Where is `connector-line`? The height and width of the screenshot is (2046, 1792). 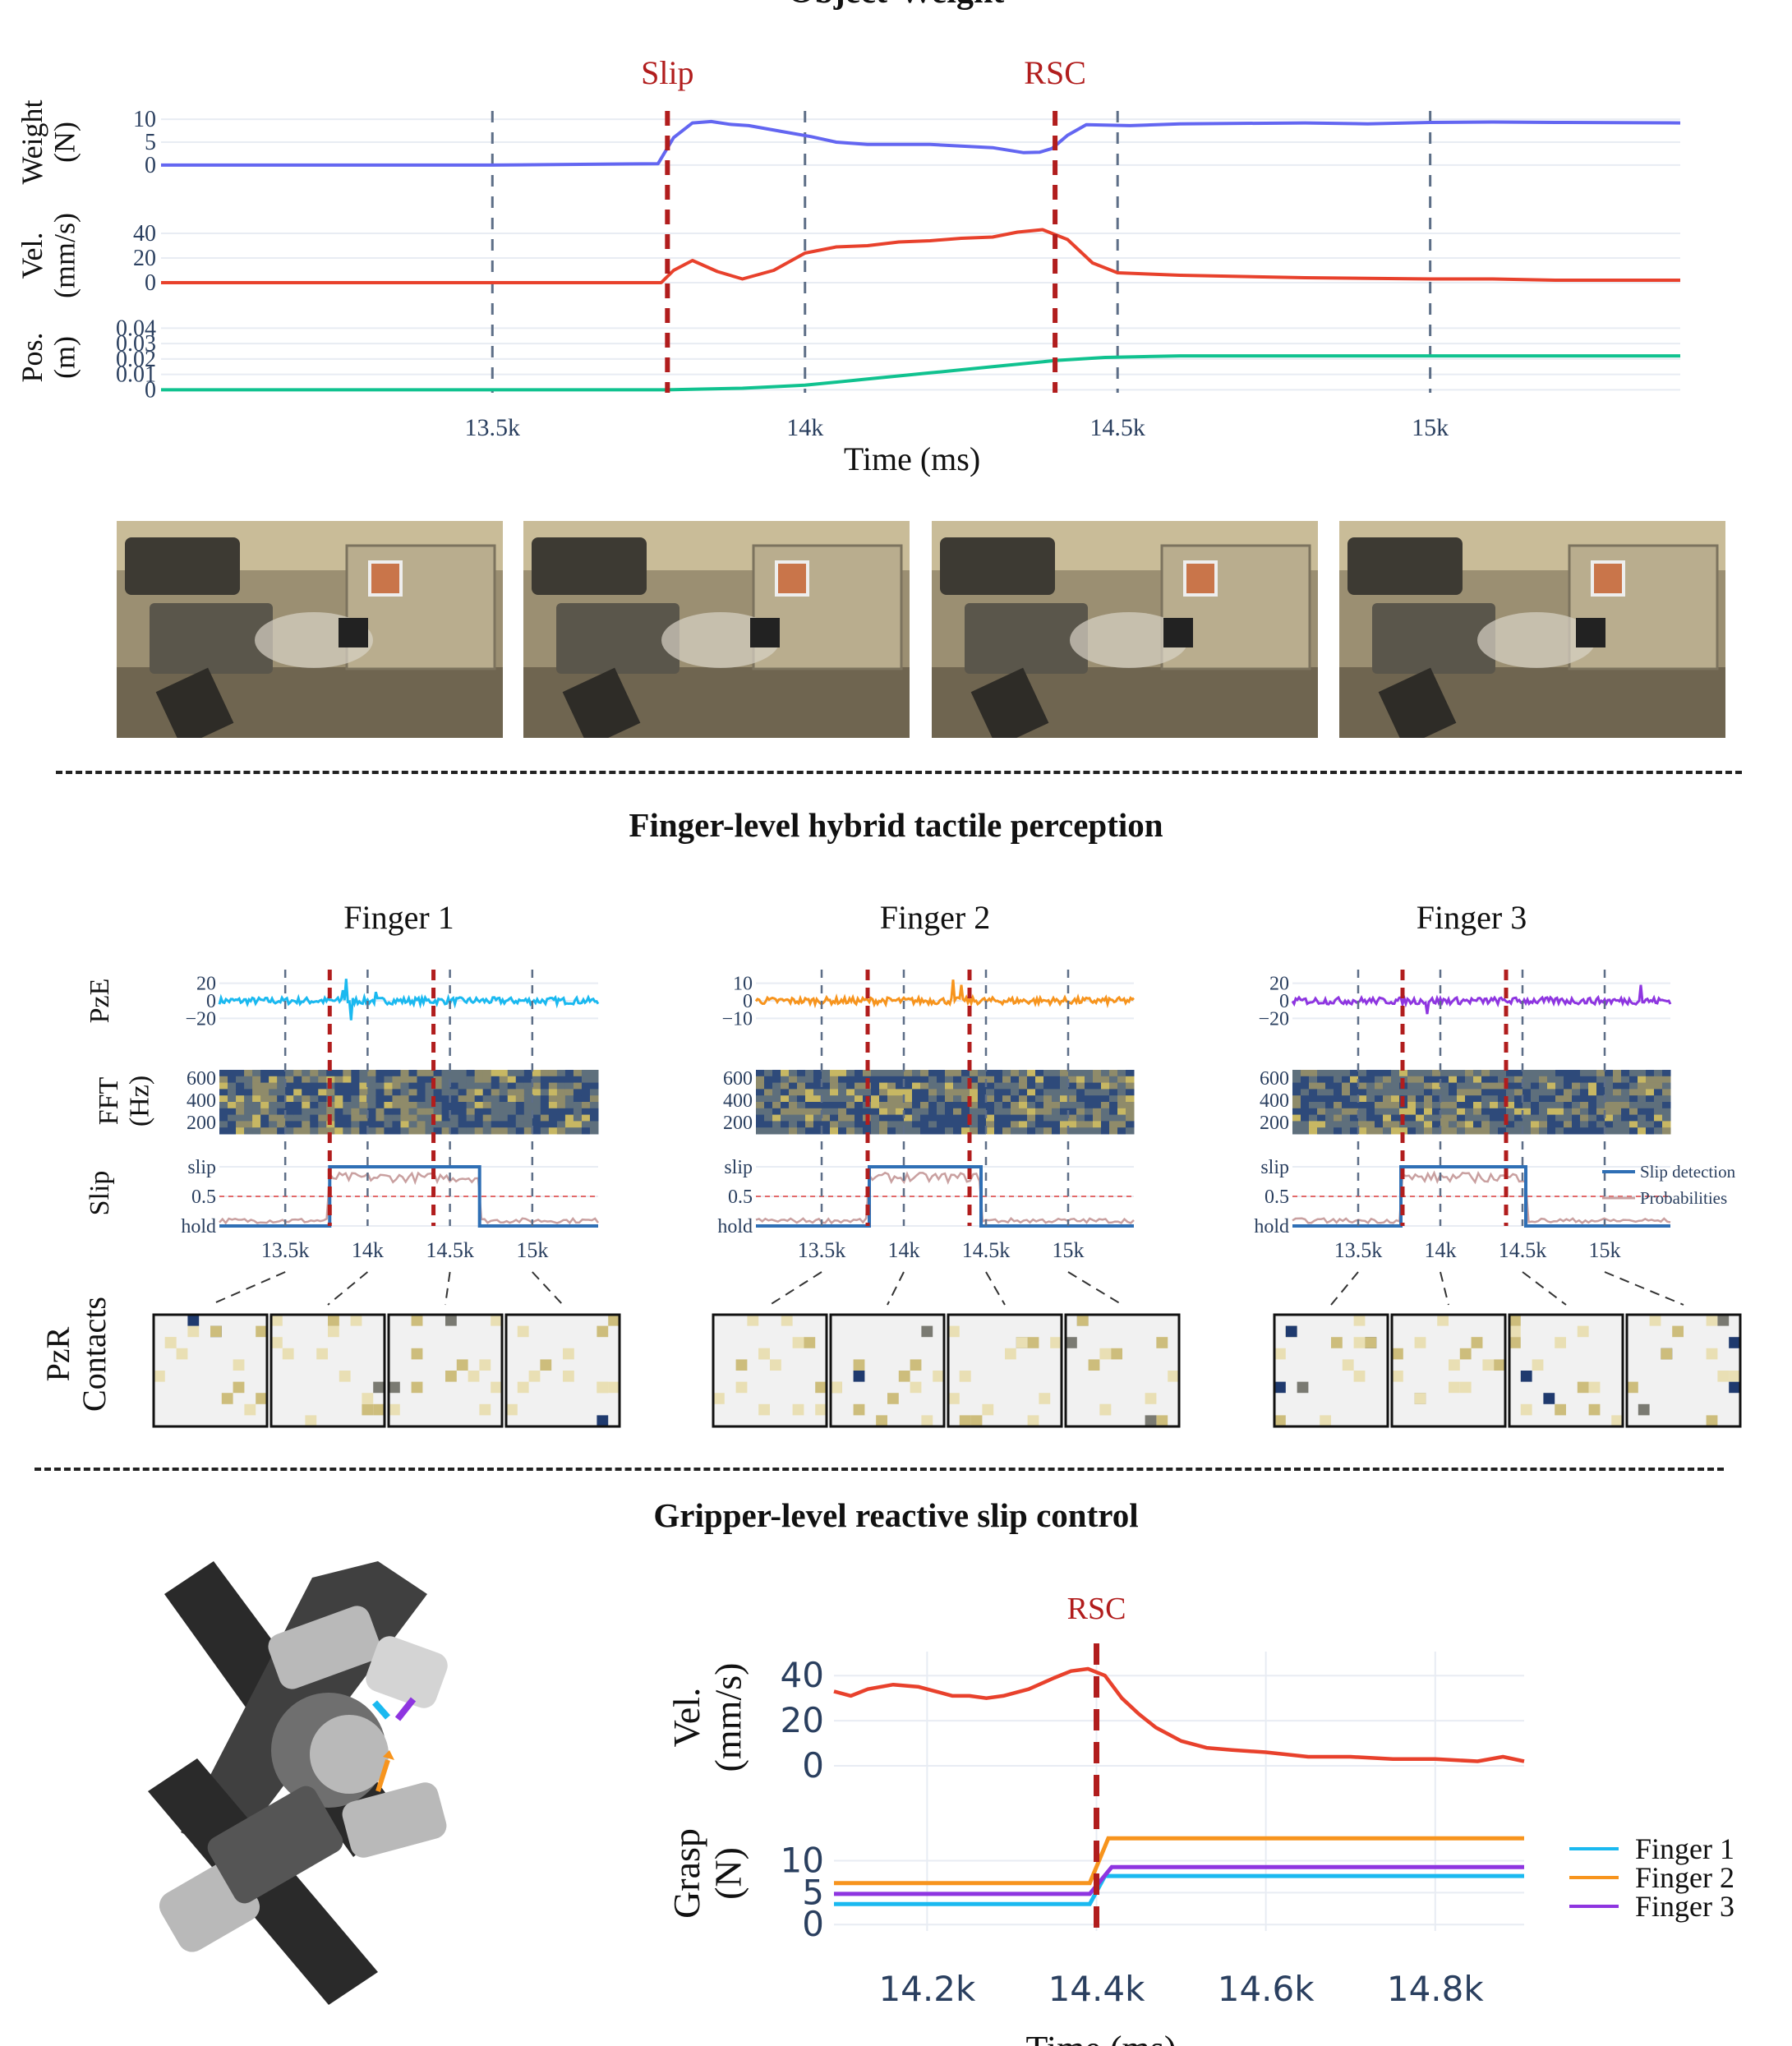
connector-line is located at coordinates (248, 1289).